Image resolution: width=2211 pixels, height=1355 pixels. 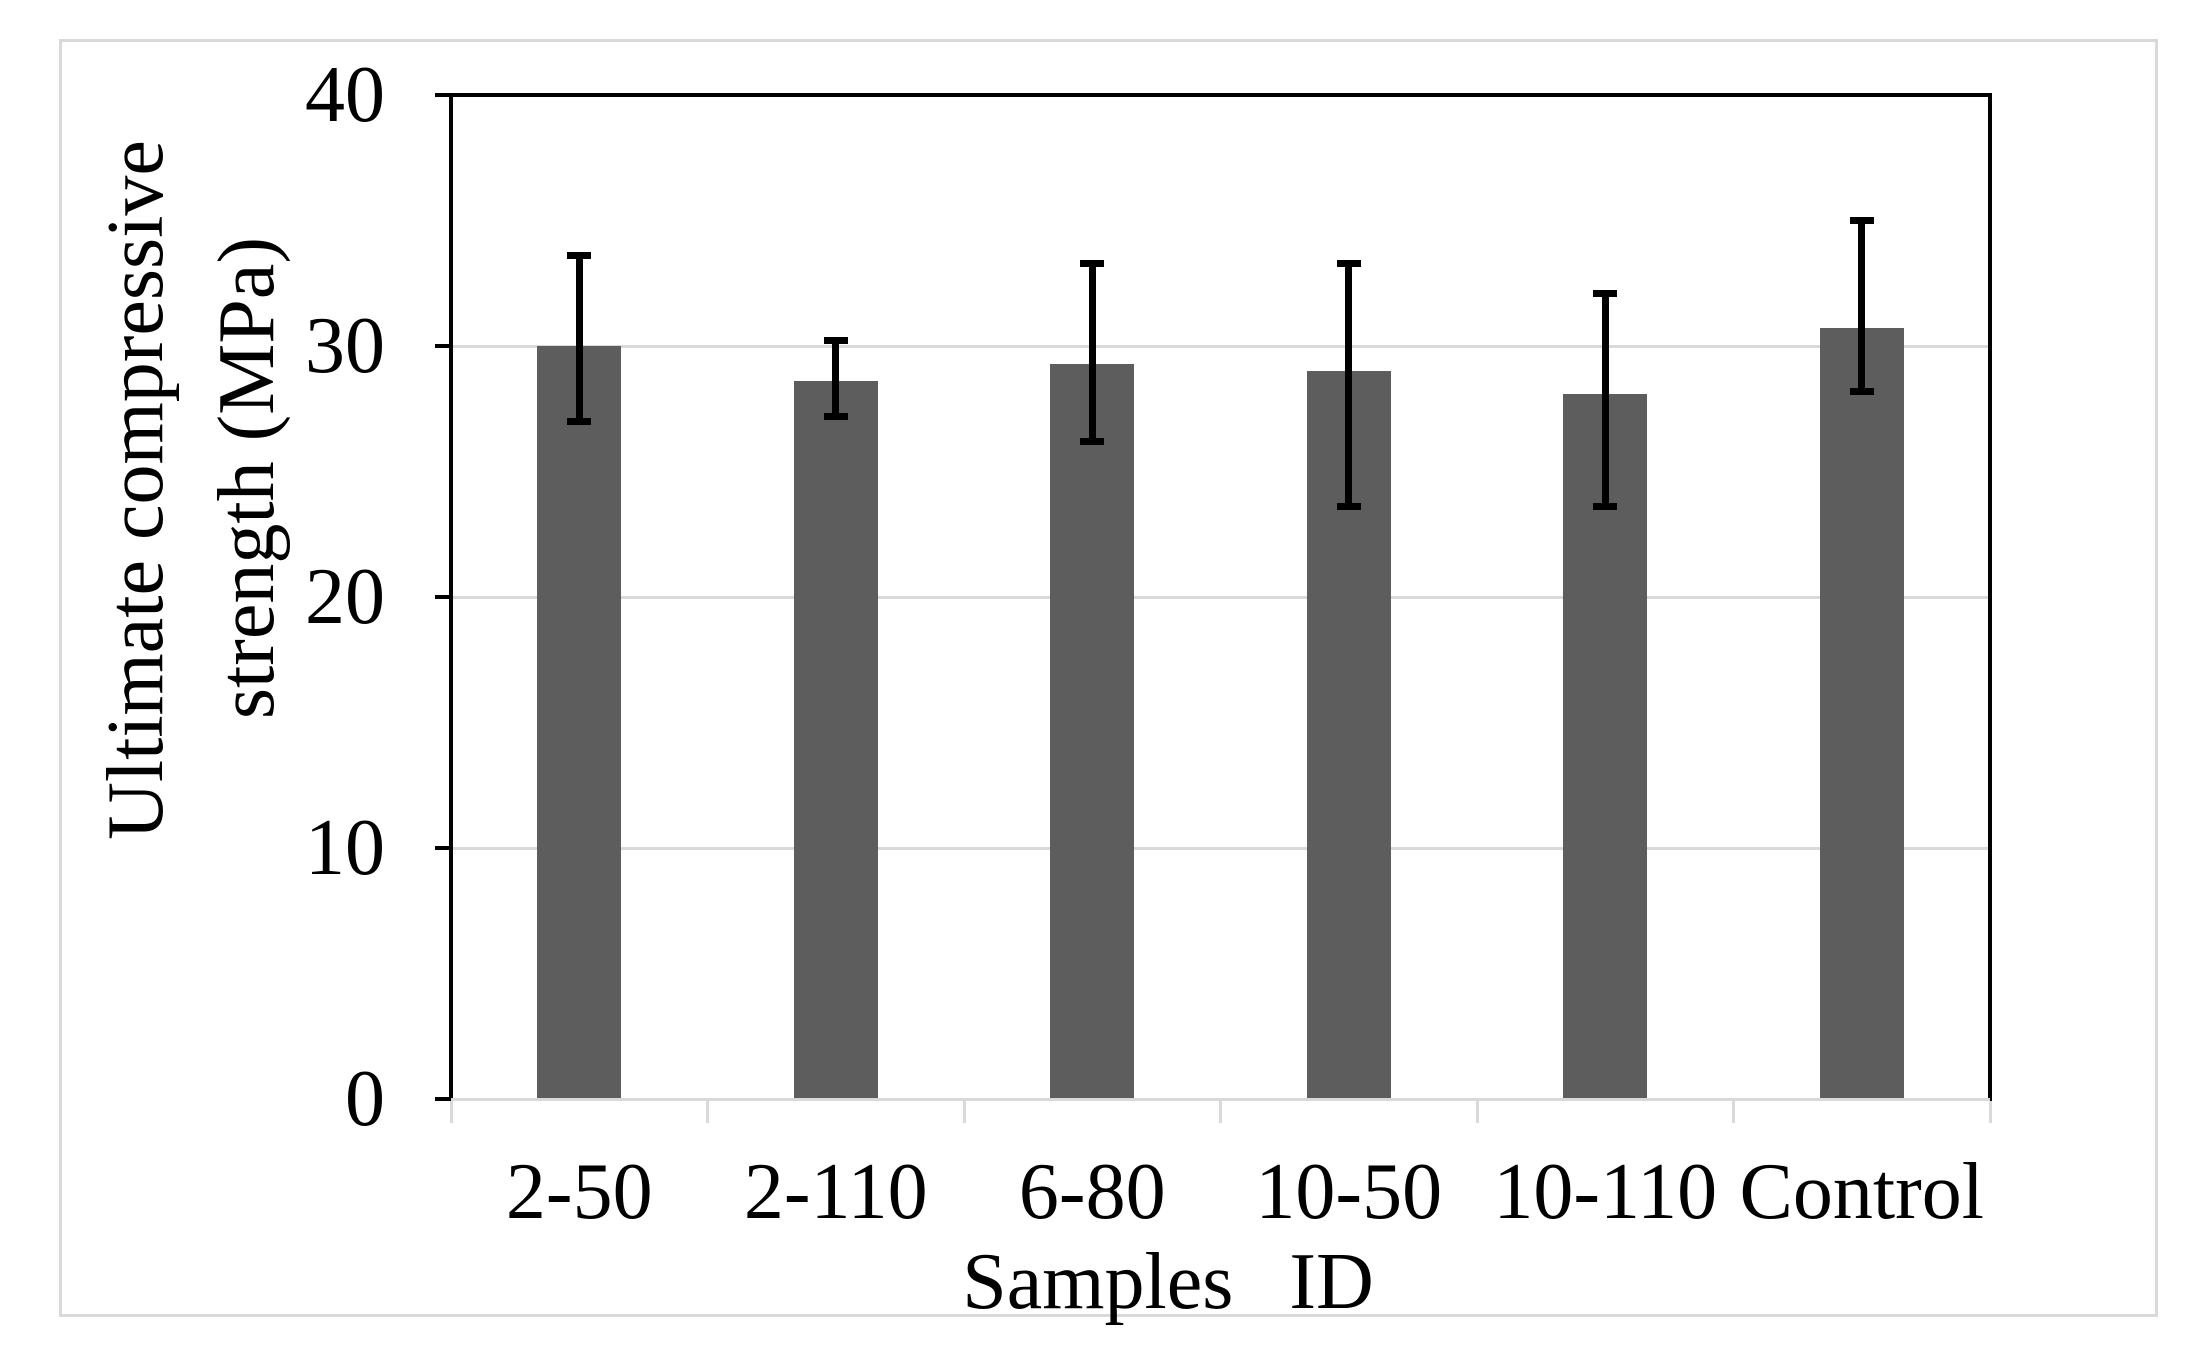 I want to click on x-tick-label-2-110: 2-110, so click(x=835, y=1192).